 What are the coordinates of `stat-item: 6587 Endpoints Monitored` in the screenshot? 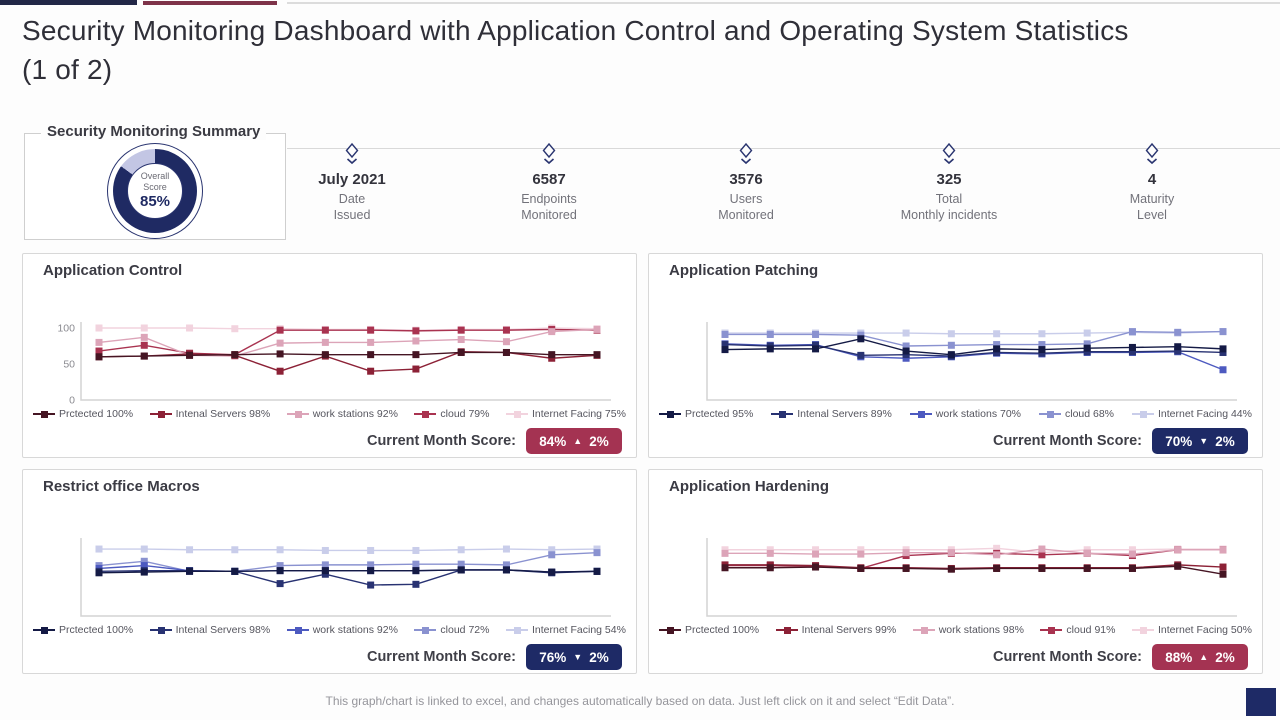 It's located at (549, 183).